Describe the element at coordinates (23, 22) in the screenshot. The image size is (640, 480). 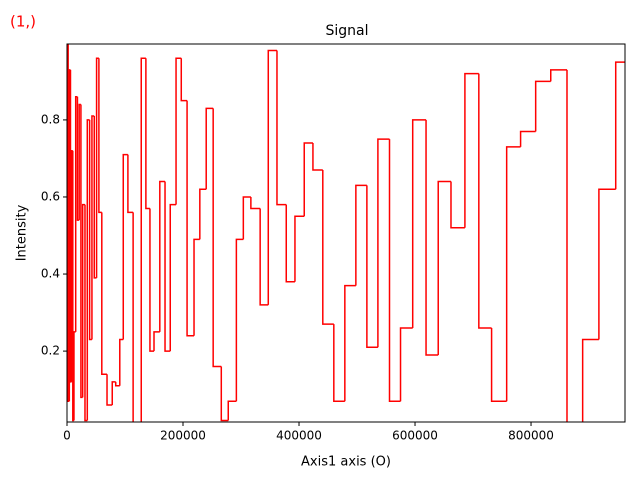
I see `corner-label: (1,)` at that location.